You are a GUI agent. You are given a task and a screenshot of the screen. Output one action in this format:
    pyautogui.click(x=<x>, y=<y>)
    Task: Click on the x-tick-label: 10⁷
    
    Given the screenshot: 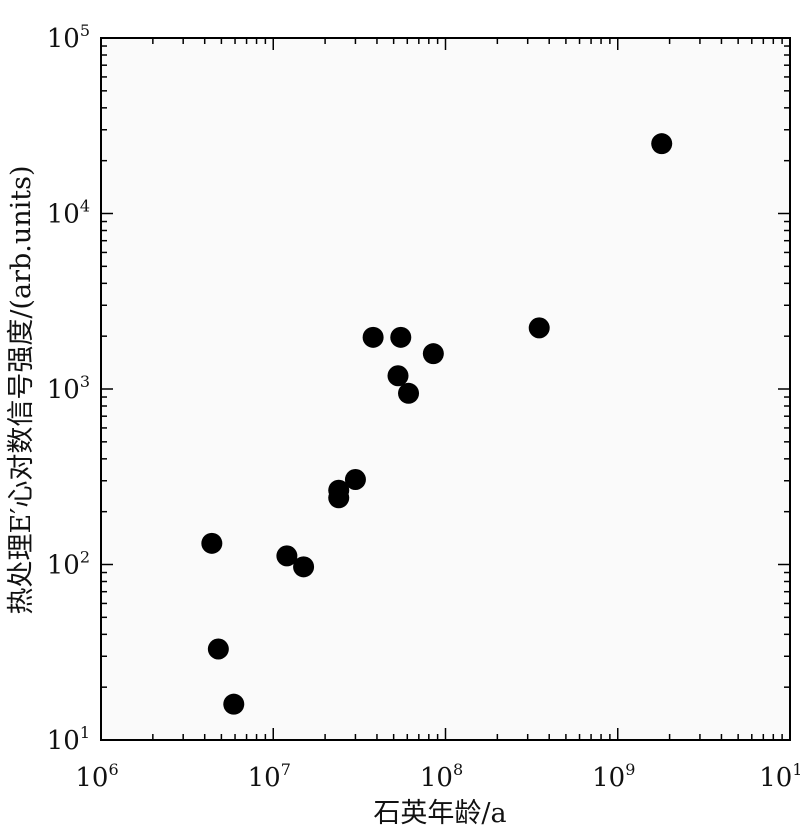 What is the action you would take?
    pyautogui.click(x=269, y=776)
    